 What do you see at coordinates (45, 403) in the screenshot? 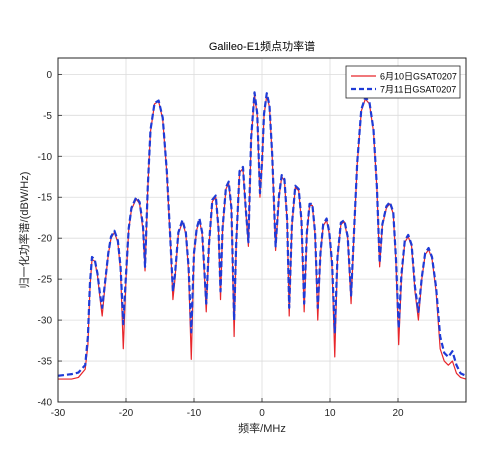
I see `y-tick-label: -40` at bounding box center [45, 403].